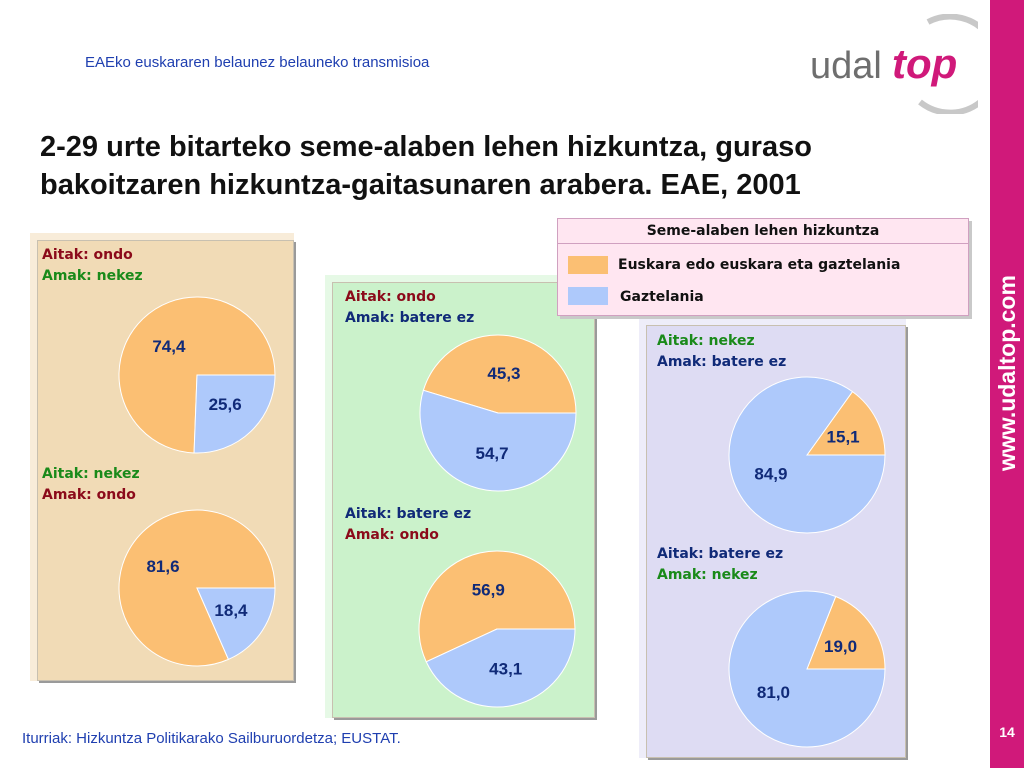 The image size is (1024, 768). What do you see at coordinates (843, 436) in the screenshot?
I see `pie-5-value-label-euskara: 15,1` at bounding box center [843, 436].